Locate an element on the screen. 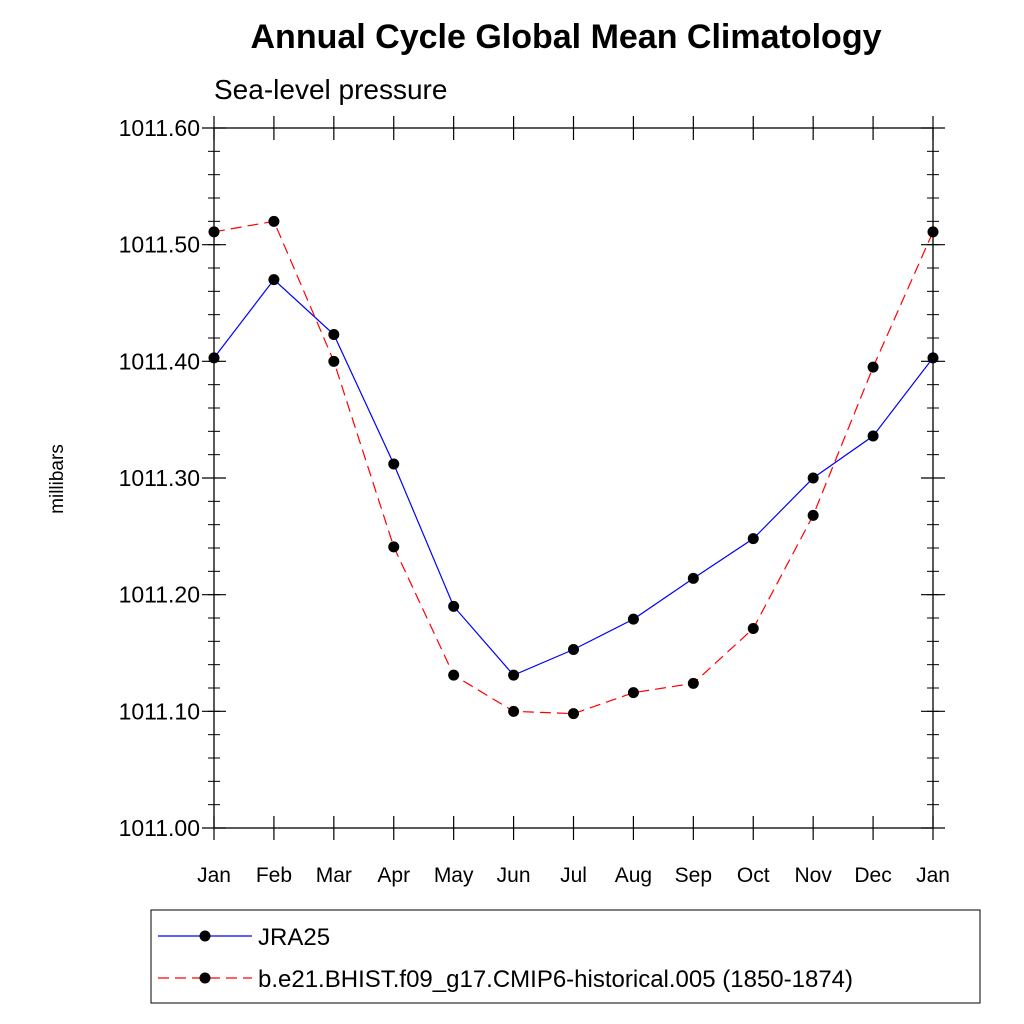  x-tick-label: Nov is located at coordinates (813, 875).